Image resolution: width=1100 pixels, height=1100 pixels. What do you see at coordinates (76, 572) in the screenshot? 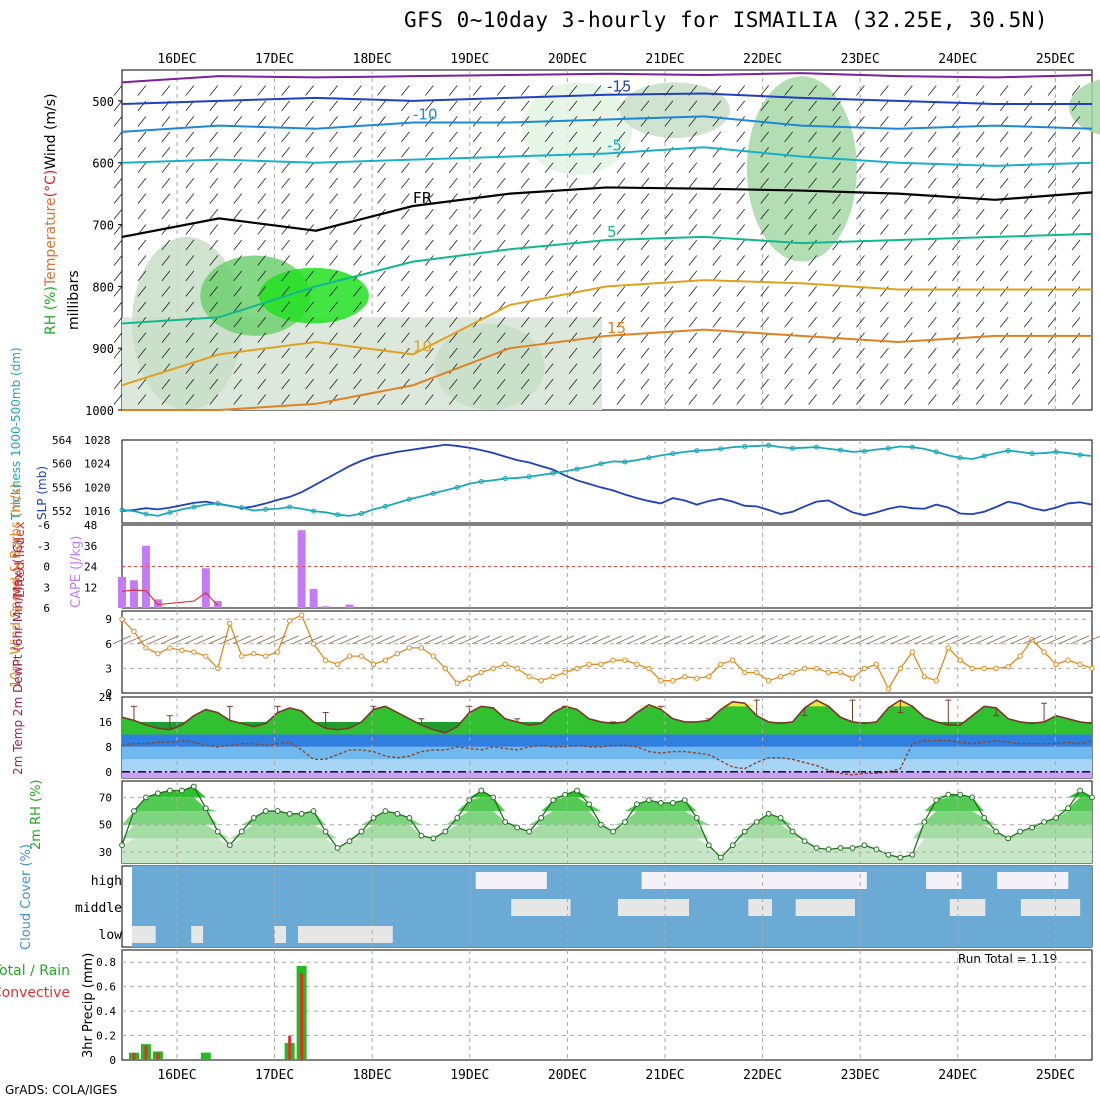
I see `cape-ylabel: CAPE (J/kg)` at bounding box center [76, 572].